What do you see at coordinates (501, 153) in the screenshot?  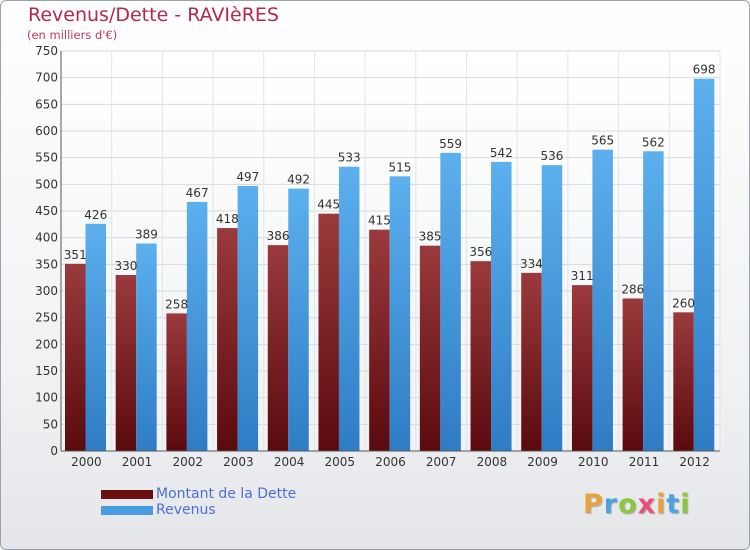 I see `data-label-revenus: 542` at bounding box center [501, 153].